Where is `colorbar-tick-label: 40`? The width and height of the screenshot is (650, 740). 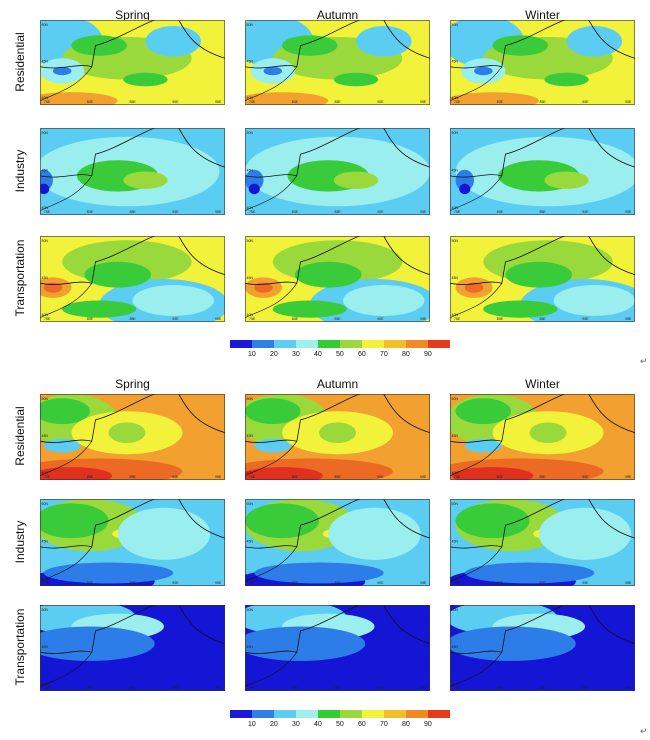 colorbar-tick-label: 40 is located at coordinates (318, 354).